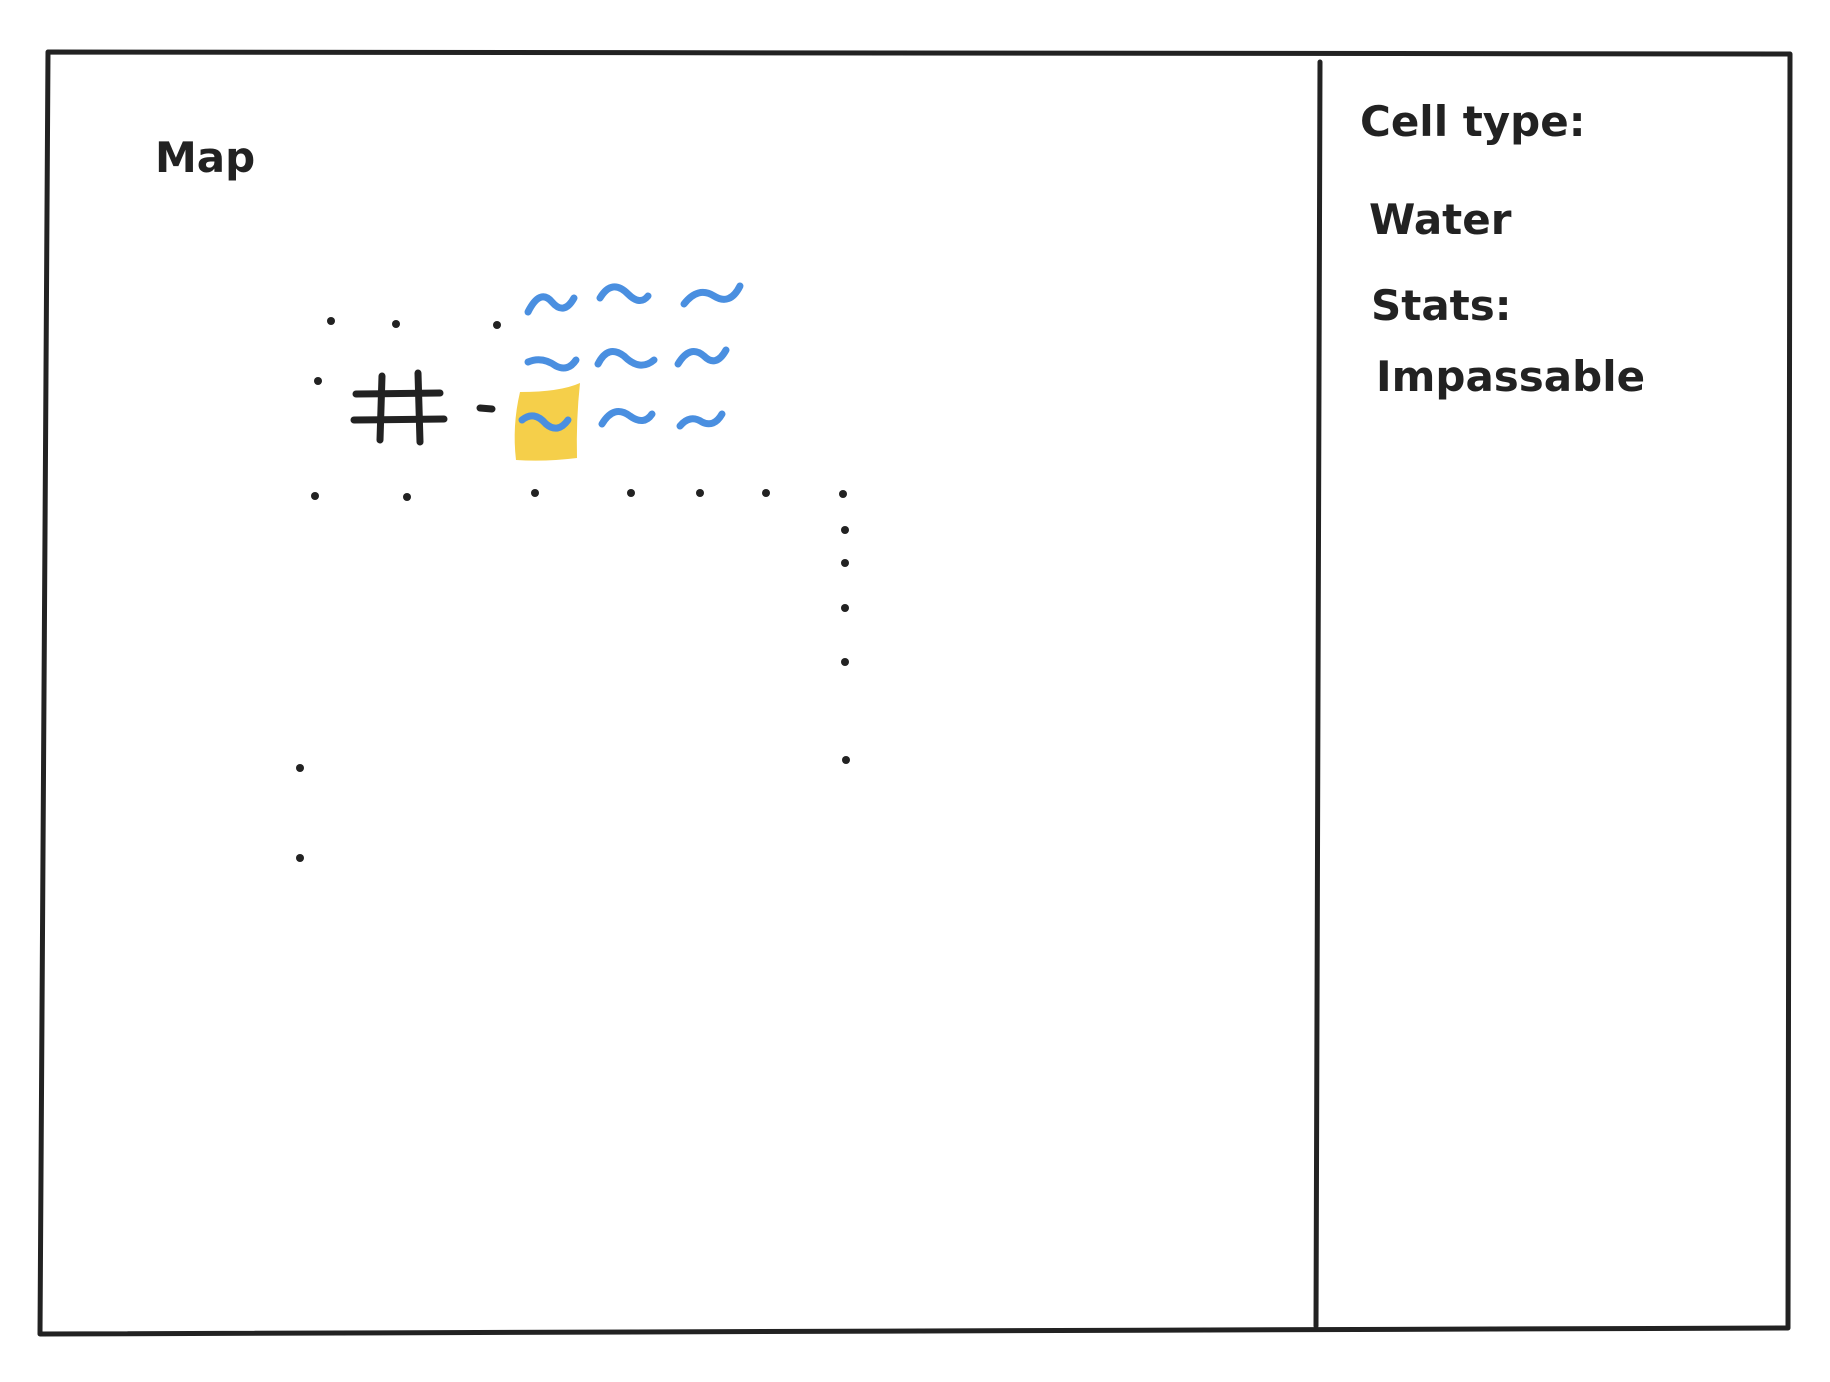  I want to click on hash-icon, so click(399, 407).